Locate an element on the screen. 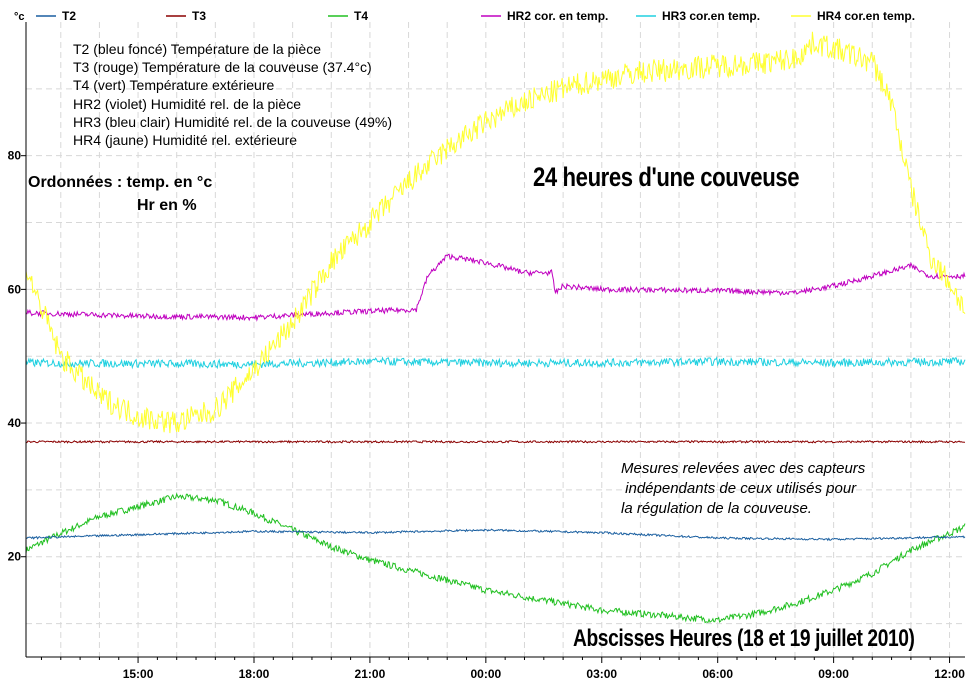 The width and height of the screenshot is (973, 680). x-tick-label: 21:00 is located at coordinates (370, 673).